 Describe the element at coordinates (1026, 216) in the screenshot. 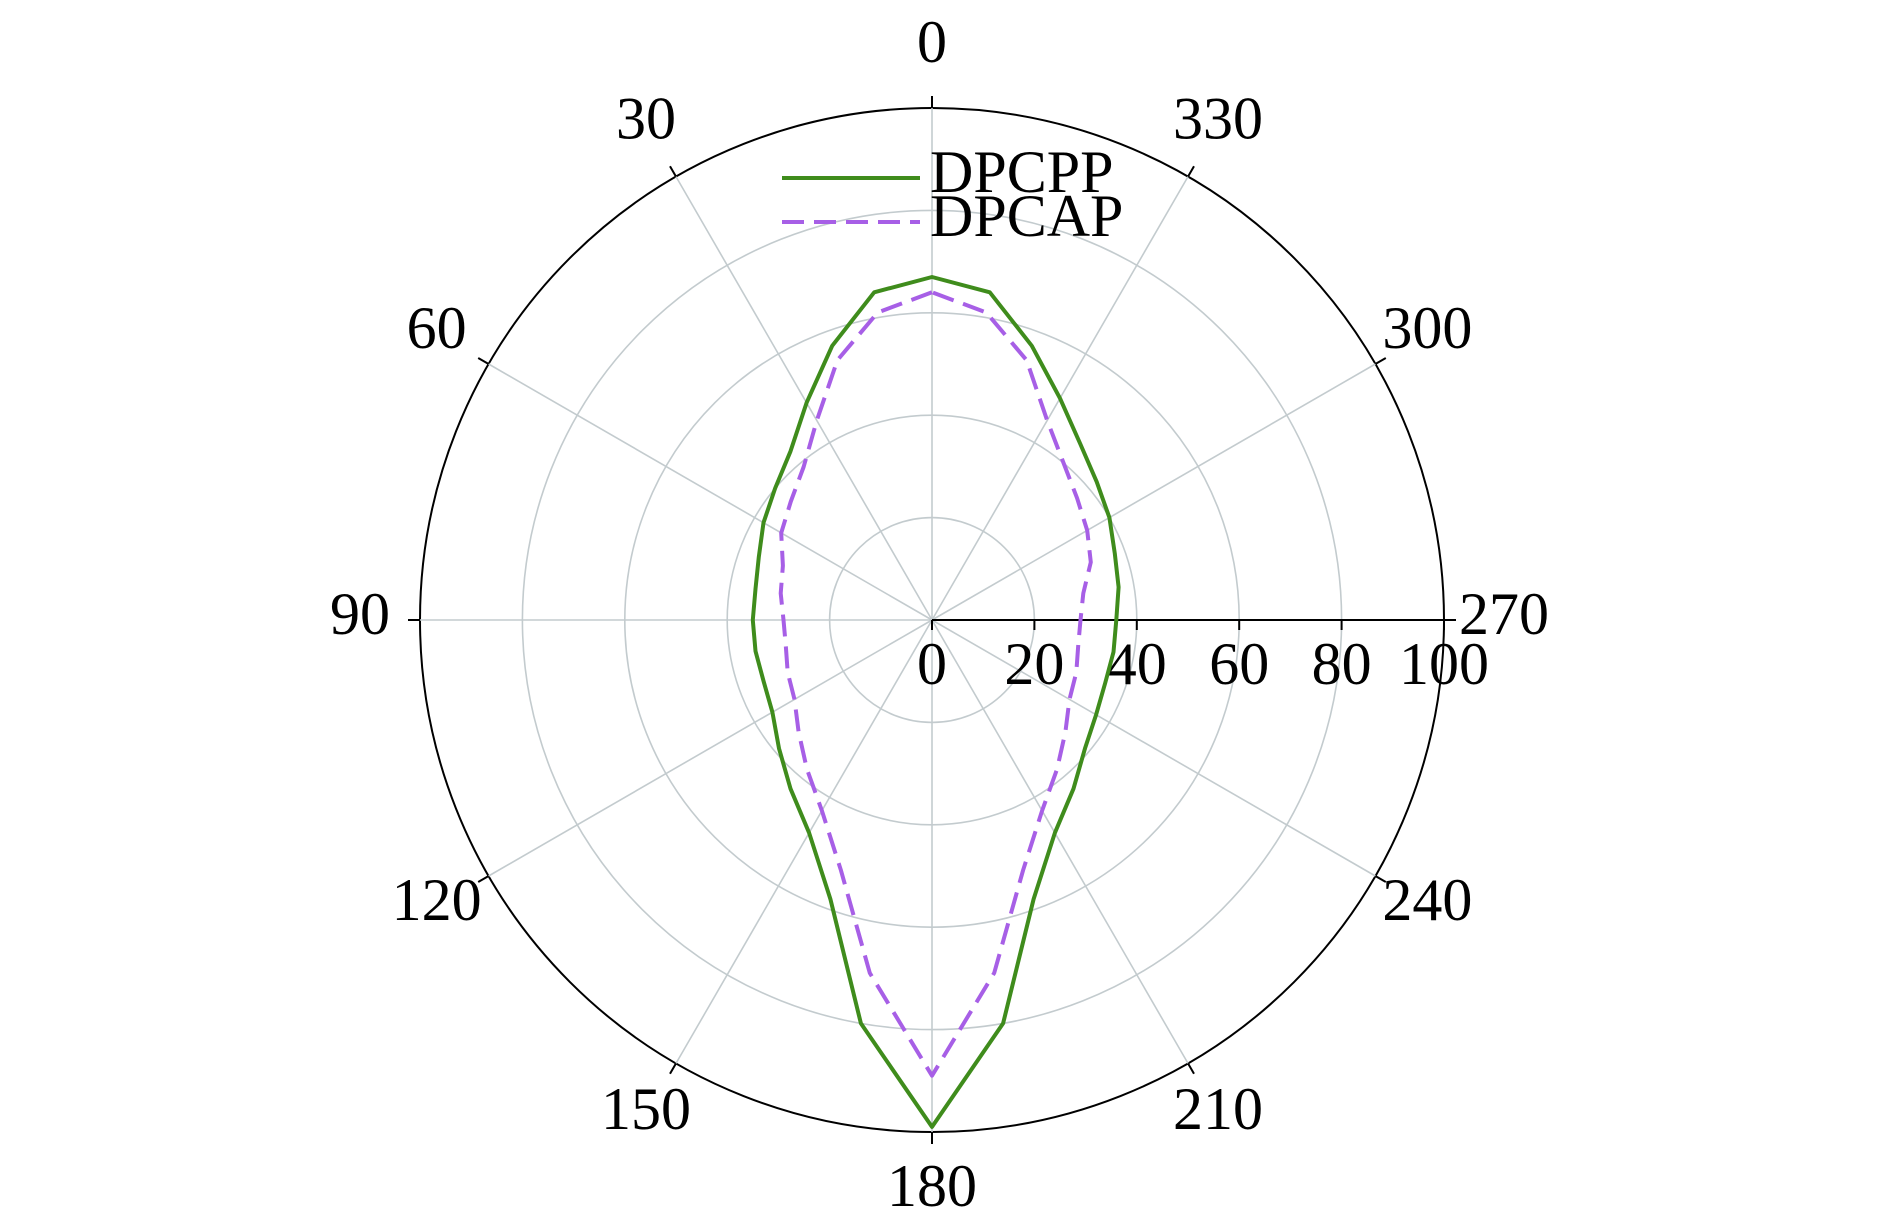

I see `legend-label: DPCAP` at that location.